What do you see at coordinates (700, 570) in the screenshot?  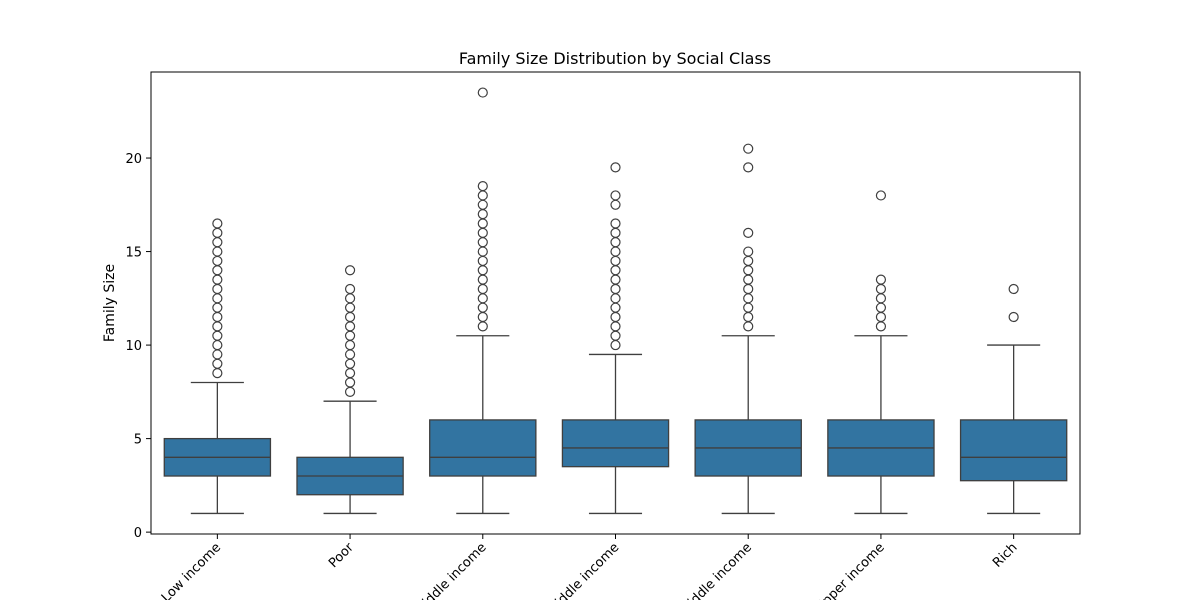 I see `x-tick-label: Upper middle income` at bounding box center [700, 570].